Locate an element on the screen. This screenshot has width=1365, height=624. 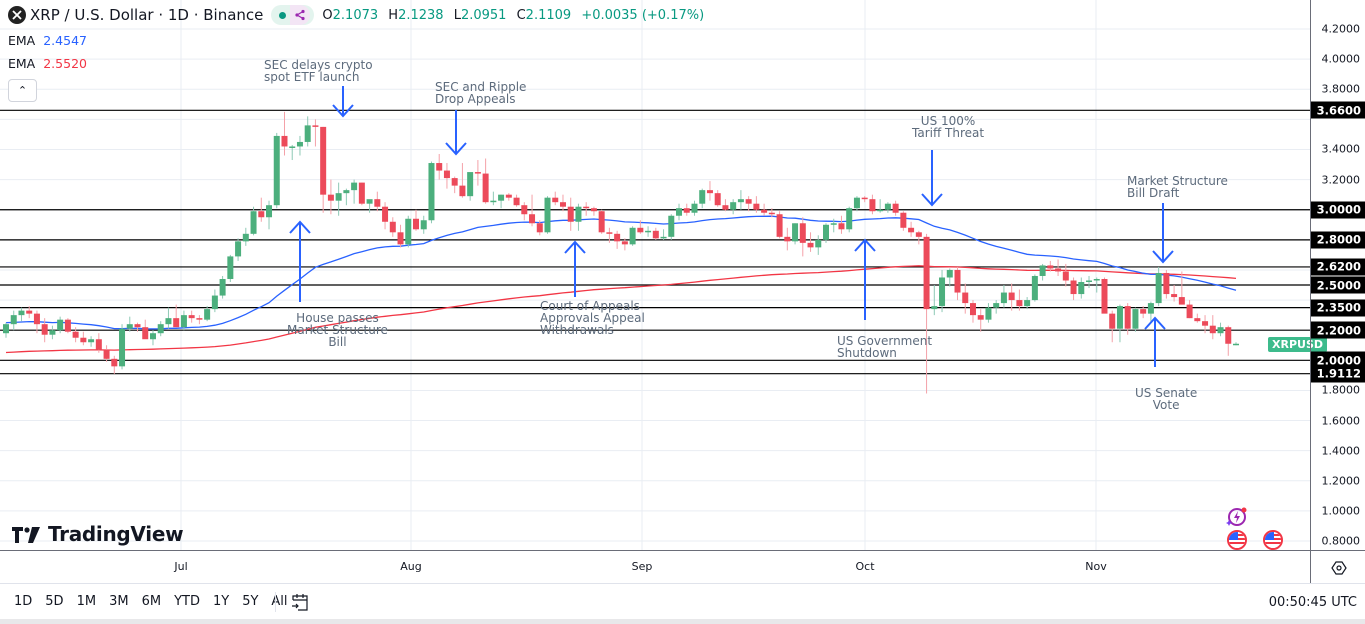
bottom-toolbar: 1D 5D 1M 3M 6M YTD 1Y 5Y All 00:50:45 UTC is located at coordinates (682, 601).